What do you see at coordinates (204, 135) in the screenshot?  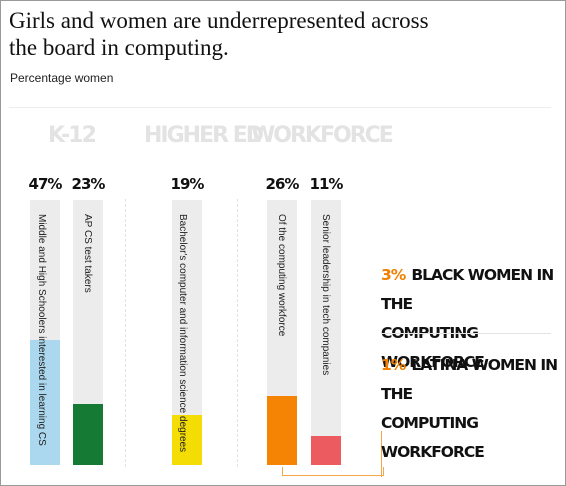 I see `section-higher-ed: HIGHER ED` at bounding box center [204, 135].